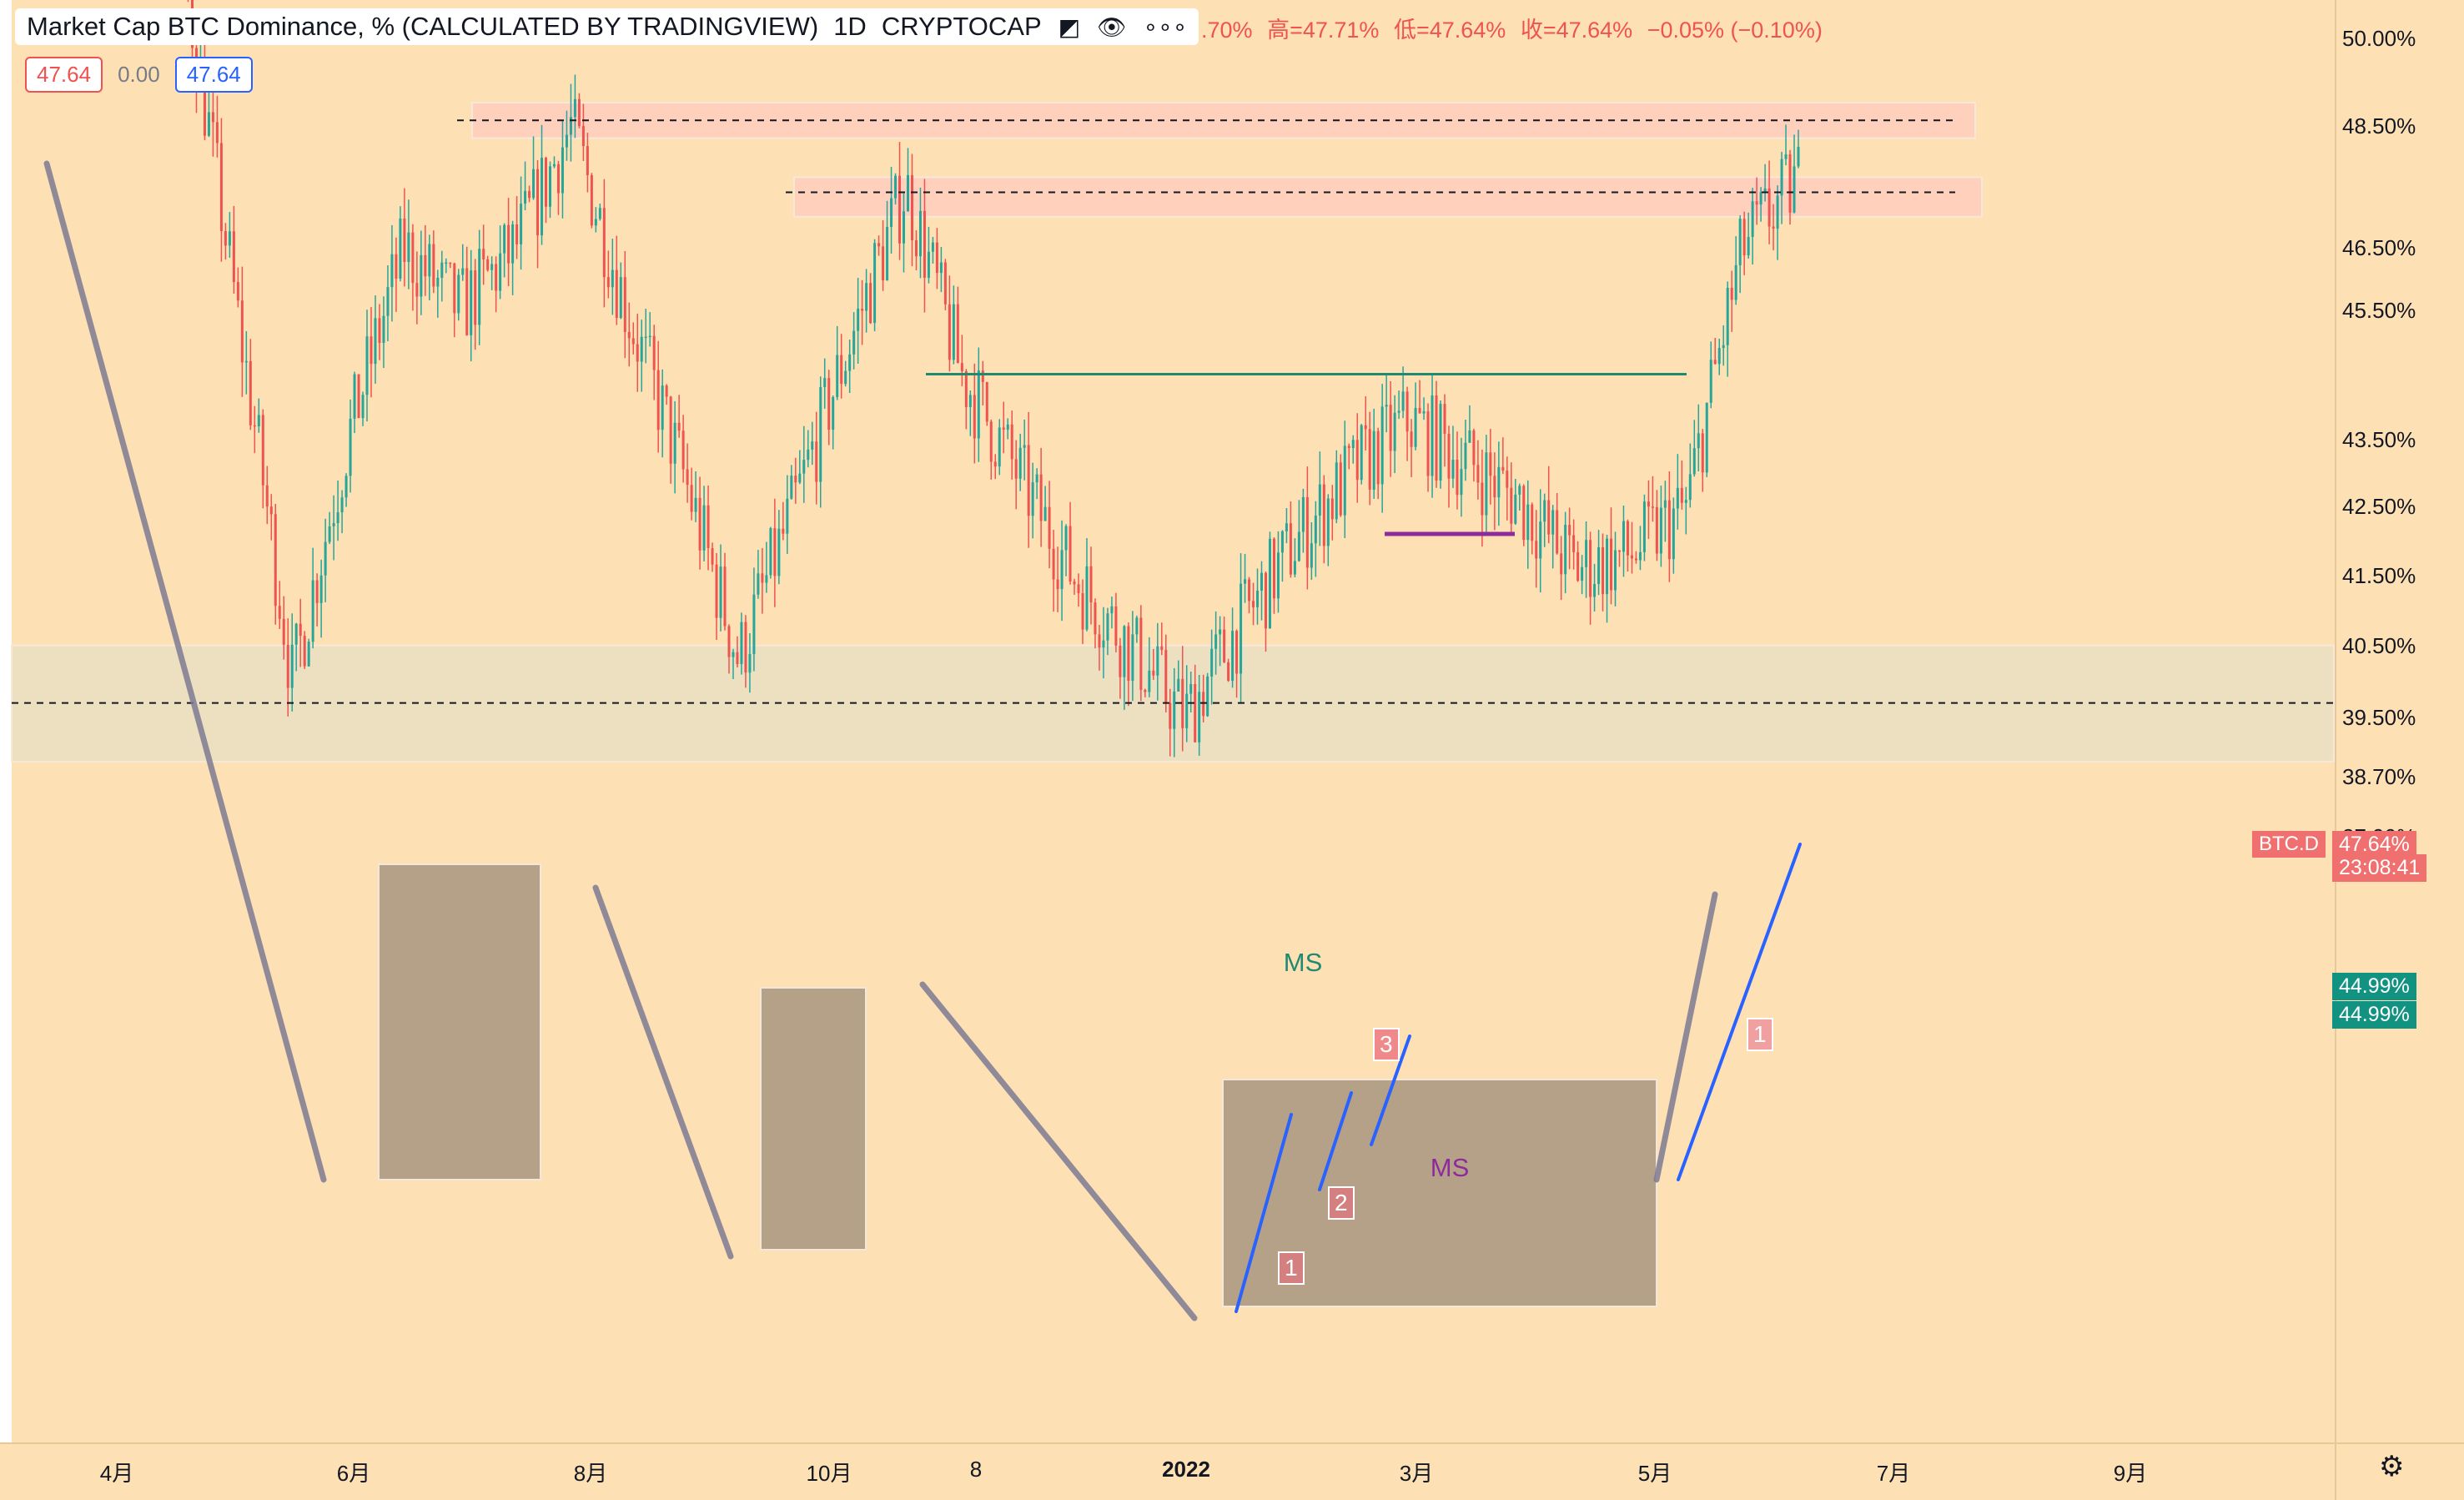 The image size is (2464, 1500). What do you see at coordinates (1760, 1034) in the screenshot?
I see `wave-marker-4: 1` at bounding box center [1760, 1034].